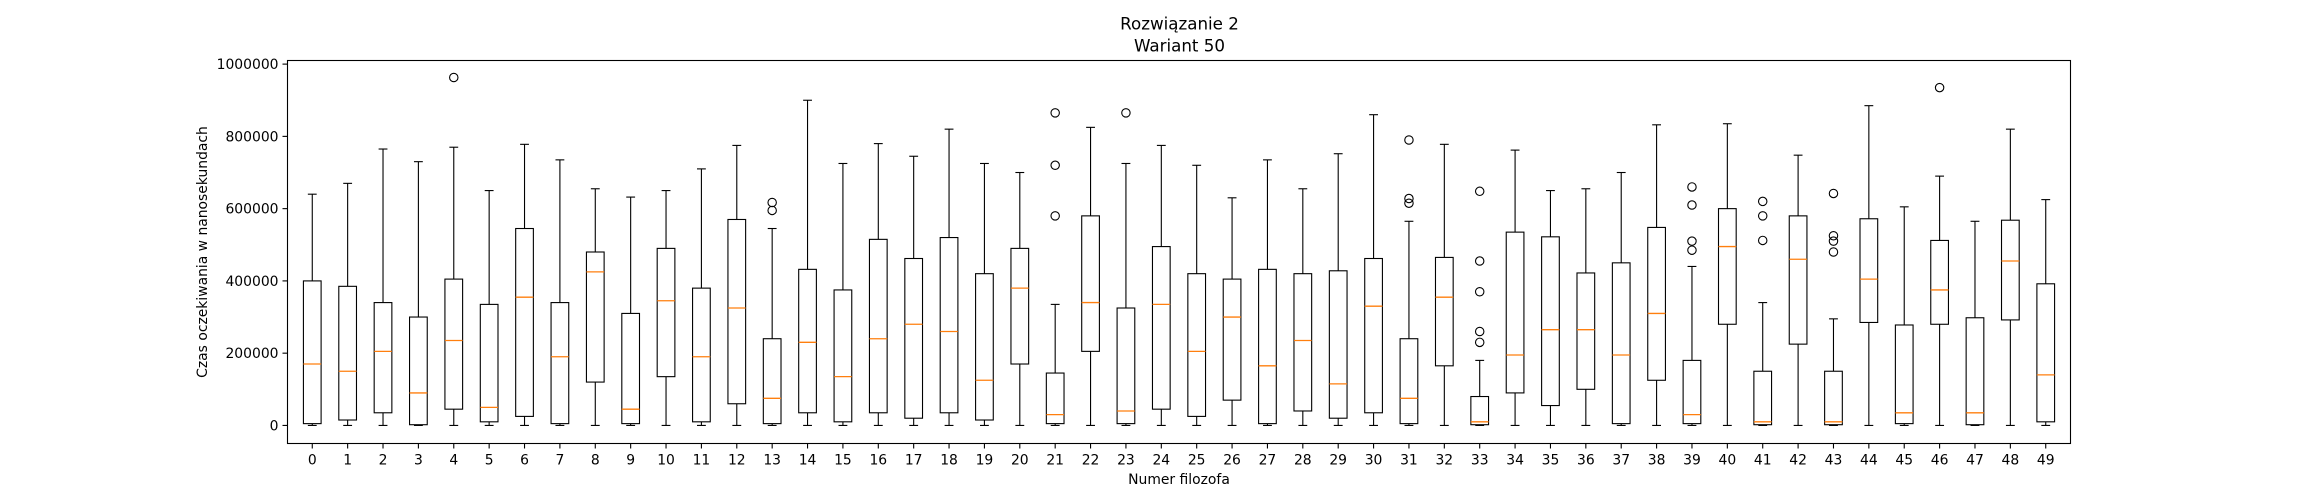 Image resolution: width=2300 pixels, height=500 pixels. What do you see at coordinates (666, 461) in the screenshot?
I see `x-tick-label: 10` at bounding box center [666, 461].